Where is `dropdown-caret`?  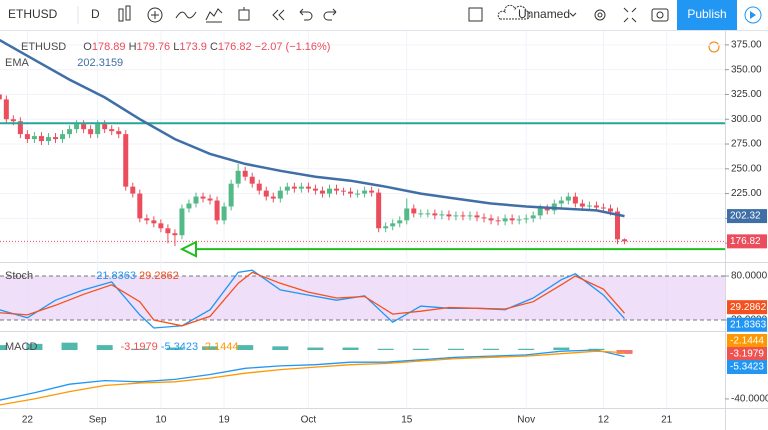 dropdown-caret is located at coordinates (573, 14).